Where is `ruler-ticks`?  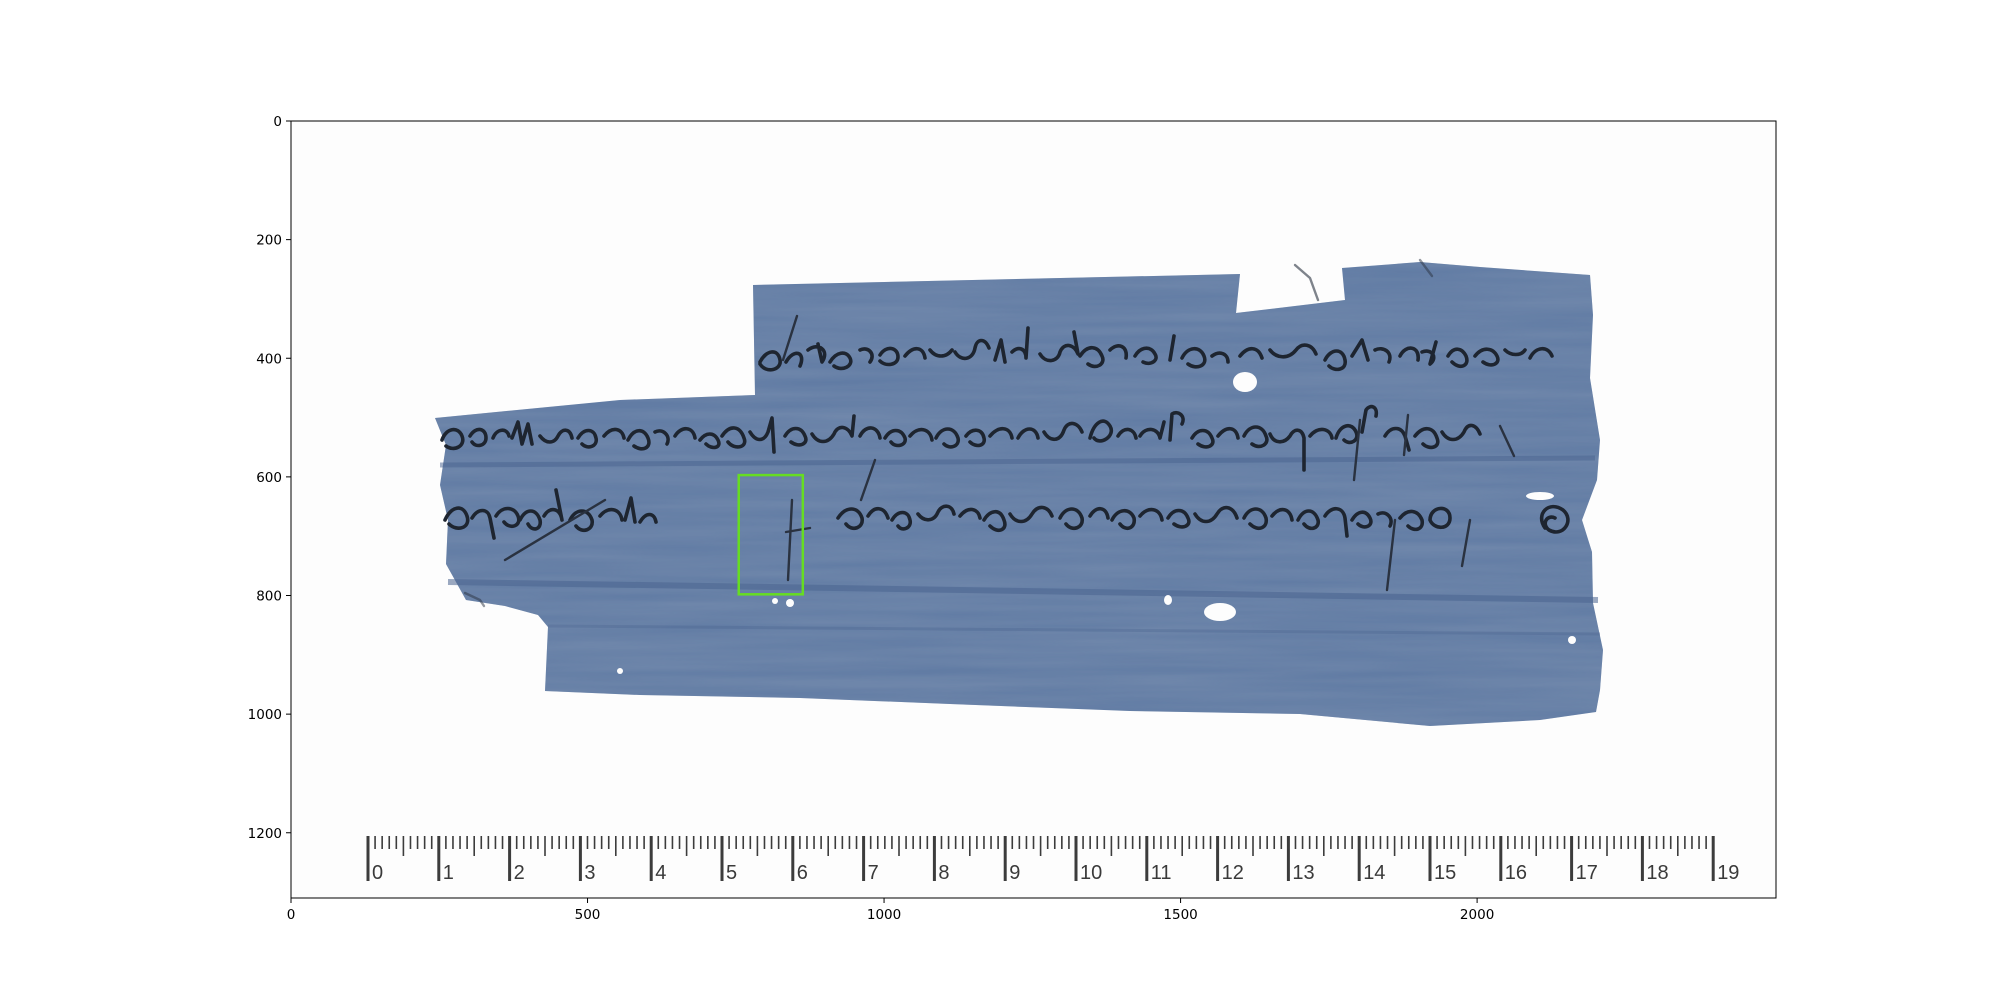 ruler-ticks is located at coordinates (1040, 858).